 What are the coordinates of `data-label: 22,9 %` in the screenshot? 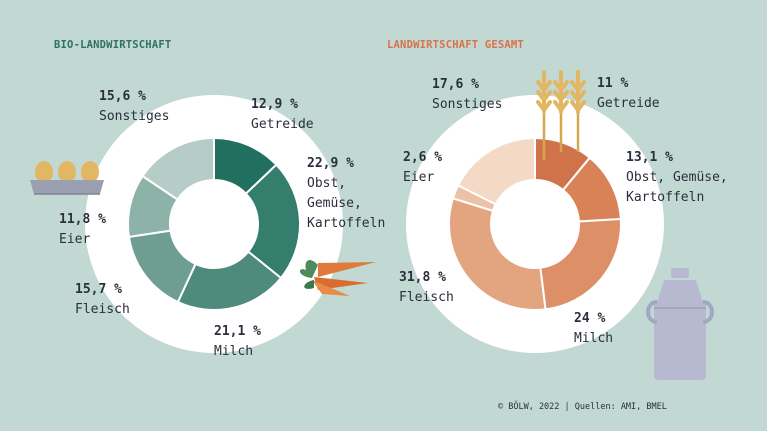 It's located at (330, 163).